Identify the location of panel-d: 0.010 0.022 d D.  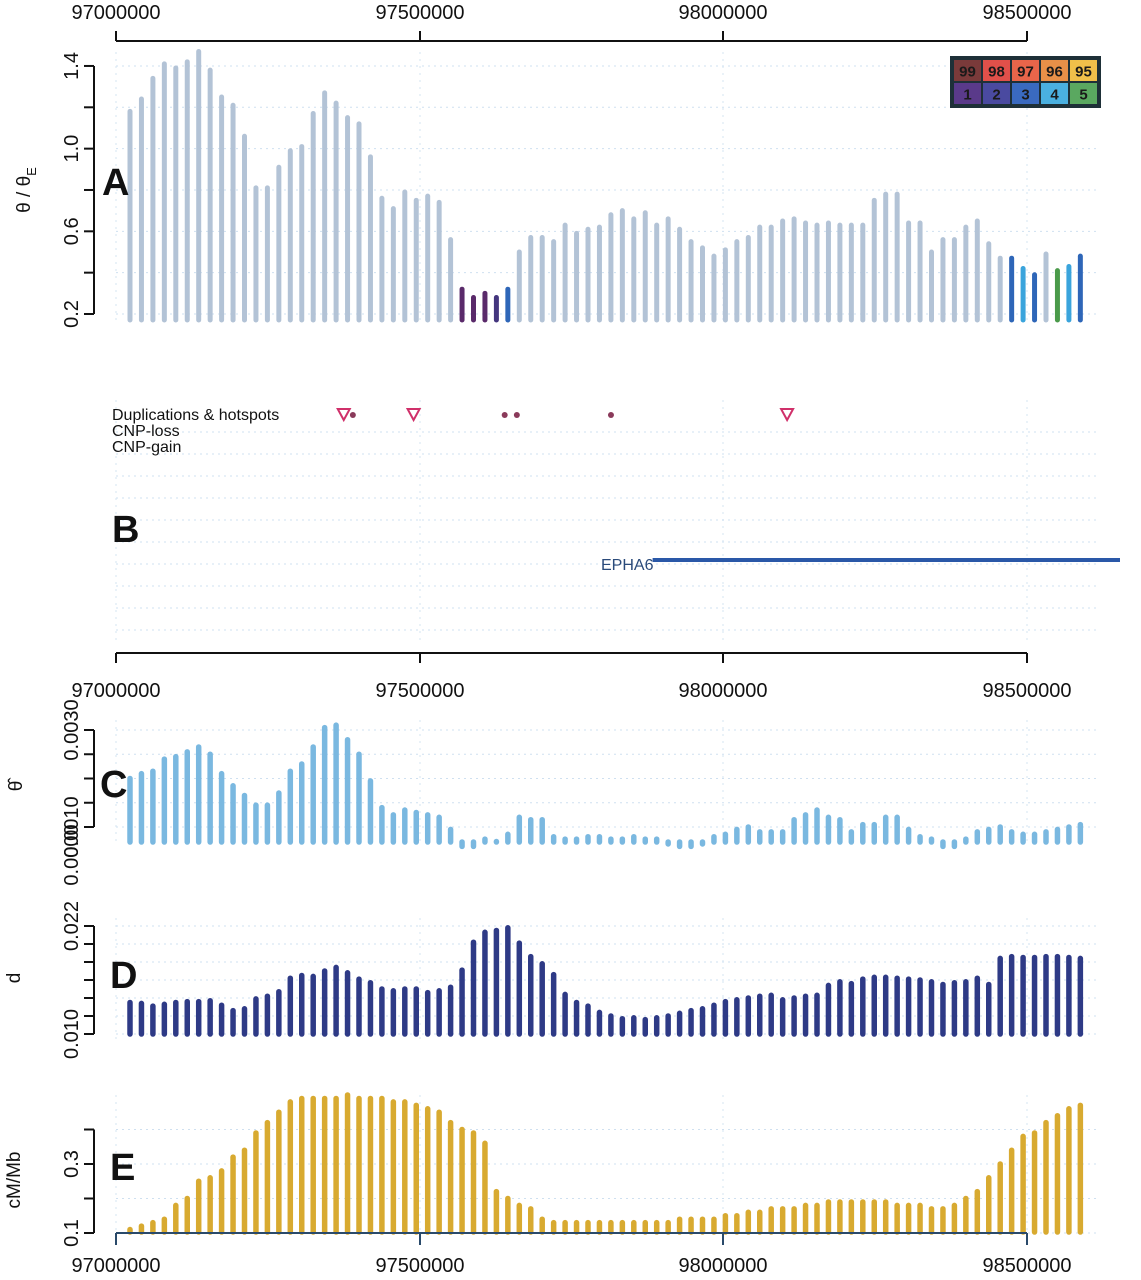
(552, 980).